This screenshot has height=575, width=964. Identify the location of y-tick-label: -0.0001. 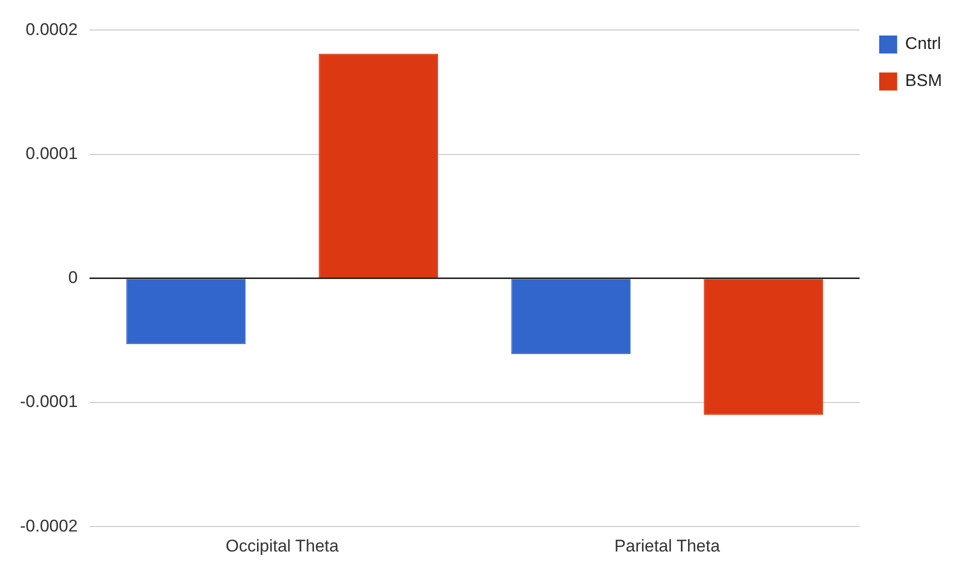
(49, 402).